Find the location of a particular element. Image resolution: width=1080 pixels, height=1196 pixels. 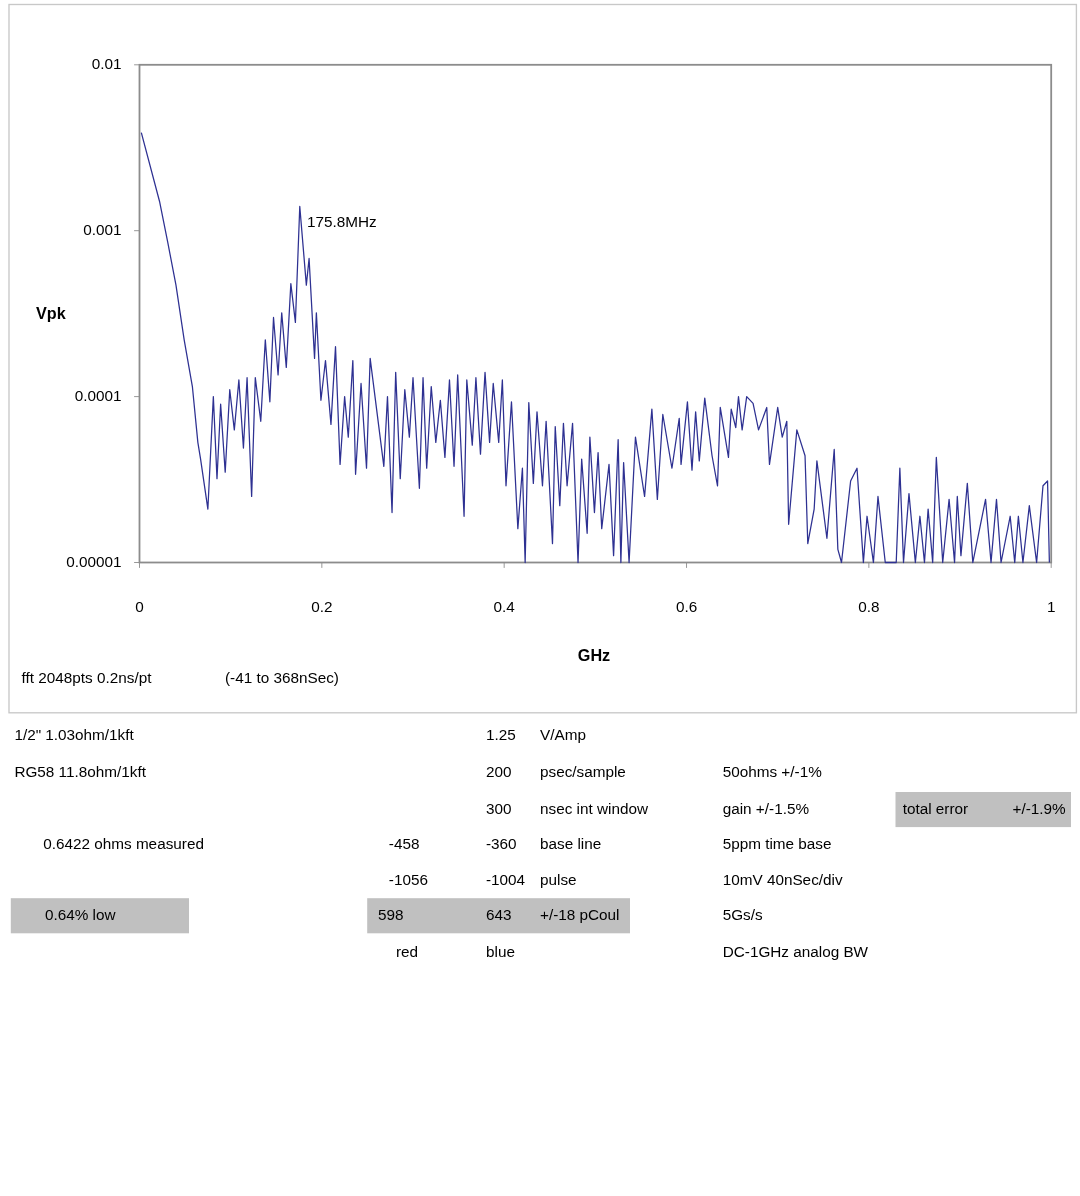

text: 1/2" 1.03ohm/1kft is located at coordinates (74, 735).